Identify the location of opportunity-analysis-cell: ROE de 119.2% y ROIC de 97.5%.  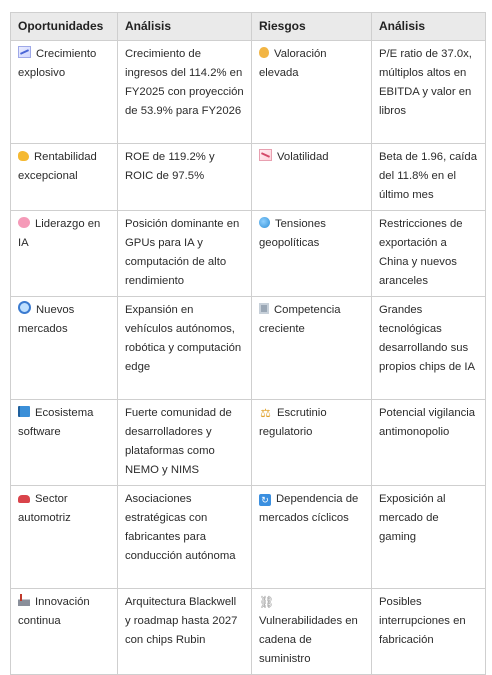
(184, 177).